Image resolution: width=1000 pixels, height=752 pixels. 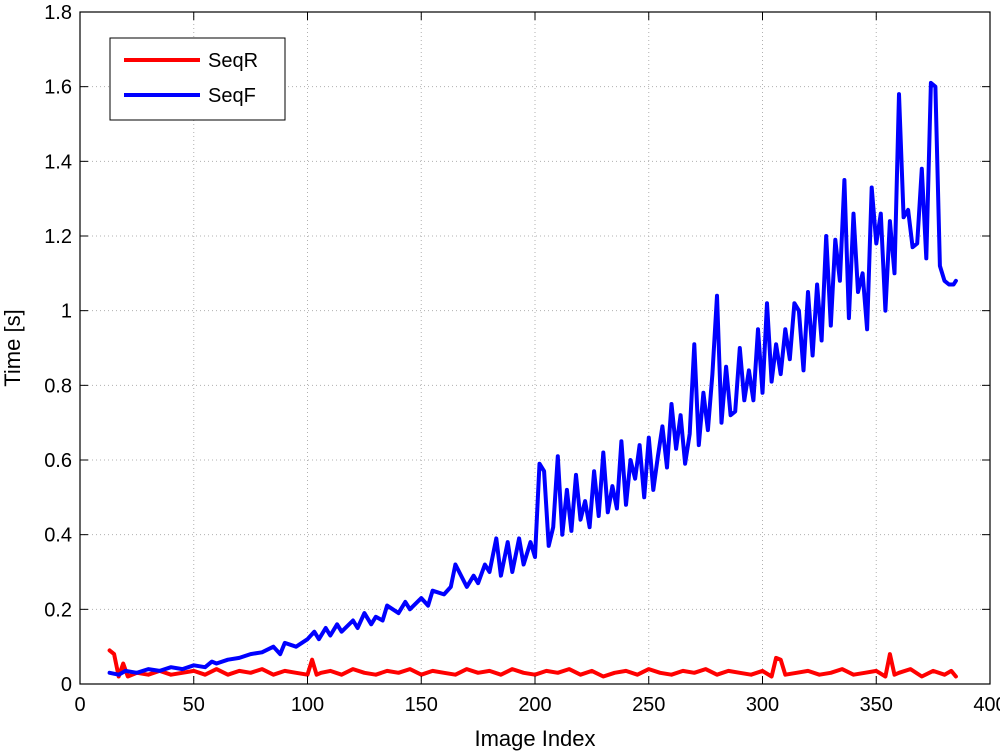 I want to click on x-axis-label: Image Index, so click(x=534, y=738).